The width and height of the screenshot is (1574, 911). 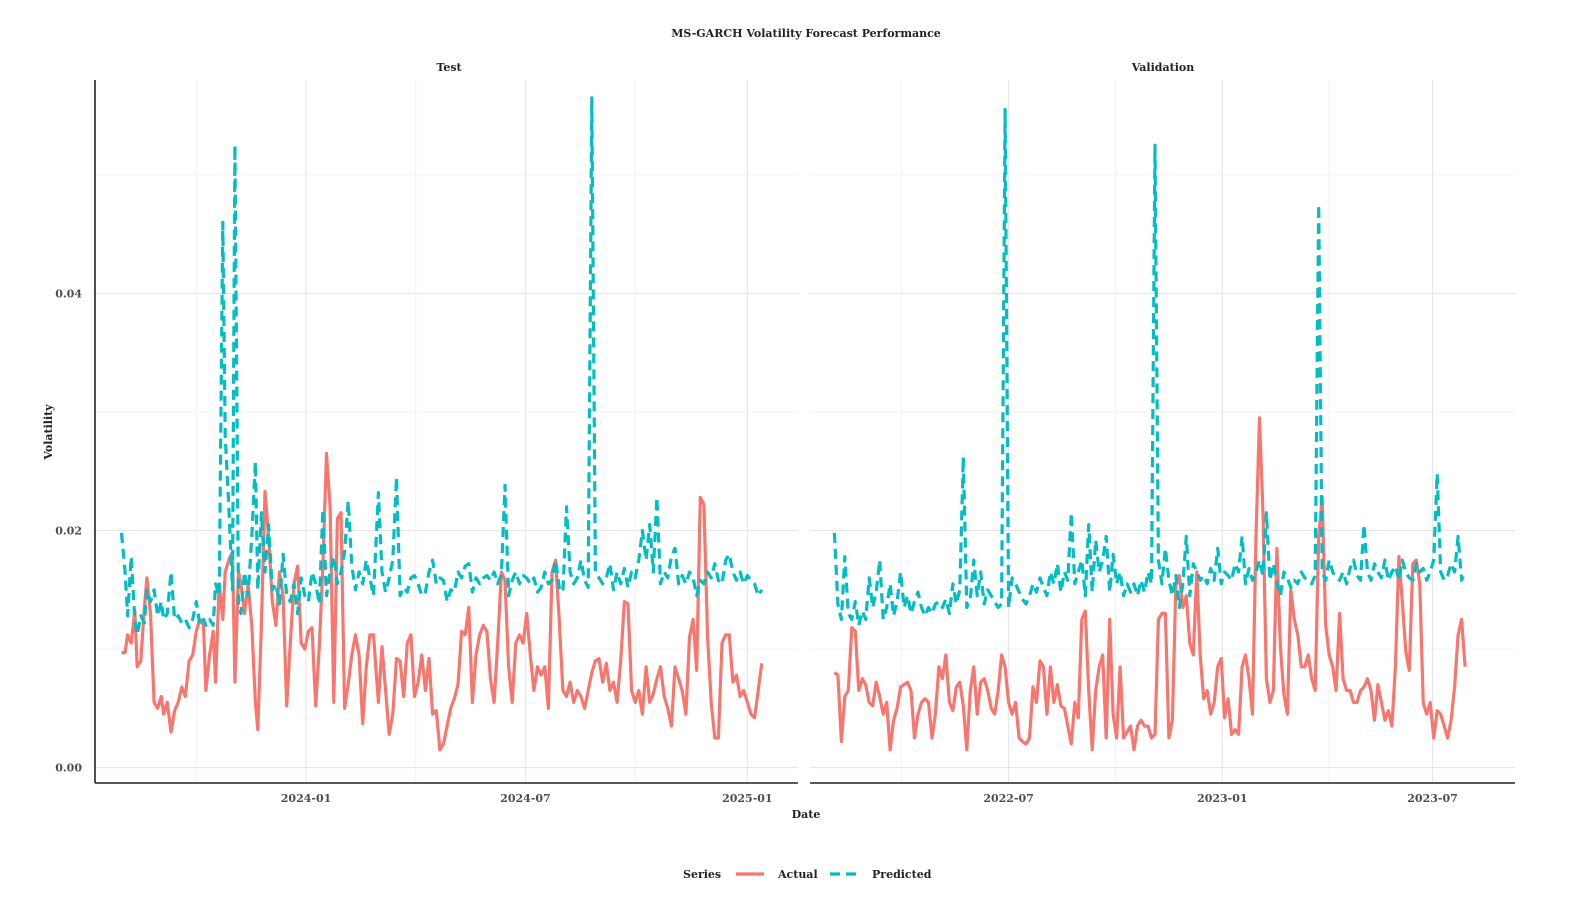 I want to click on y-tick-label: 0.04, so click(x=68, y=293).